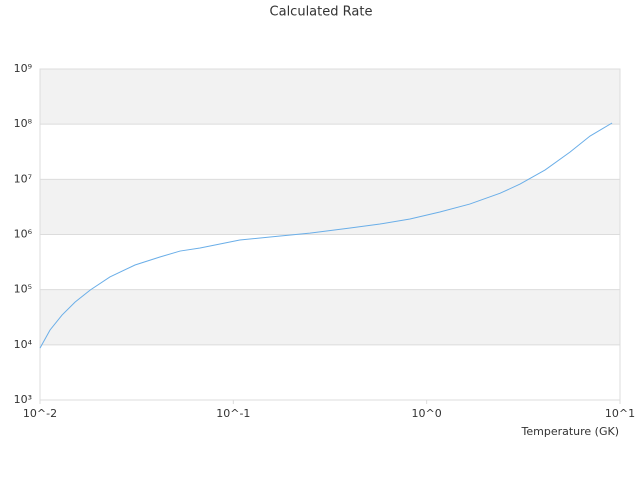  I want to click on y-tick-label: 10⁴, so click(23, 344).